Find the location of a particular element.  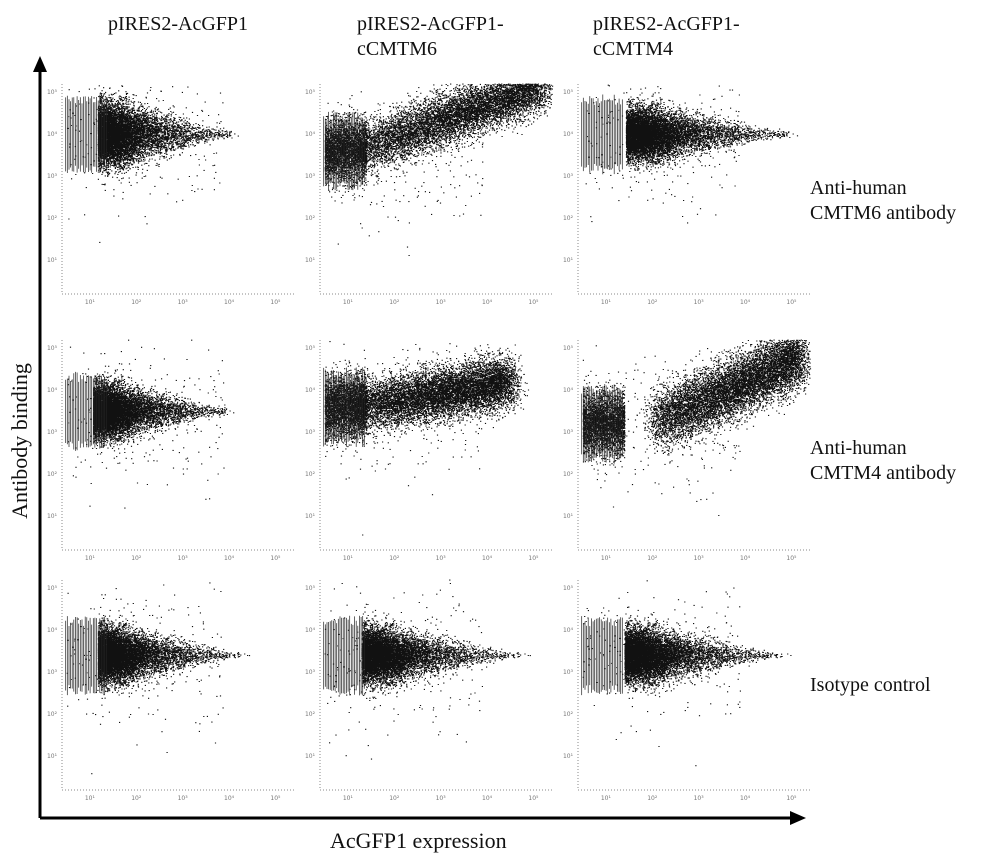

scatter-panel-r3-c1: 10¹ 10² 10³ 10⁴ 10⁵ 10⁵ 10⁴ 10³ 10² 10¹ is located at coordinates (170, 691).